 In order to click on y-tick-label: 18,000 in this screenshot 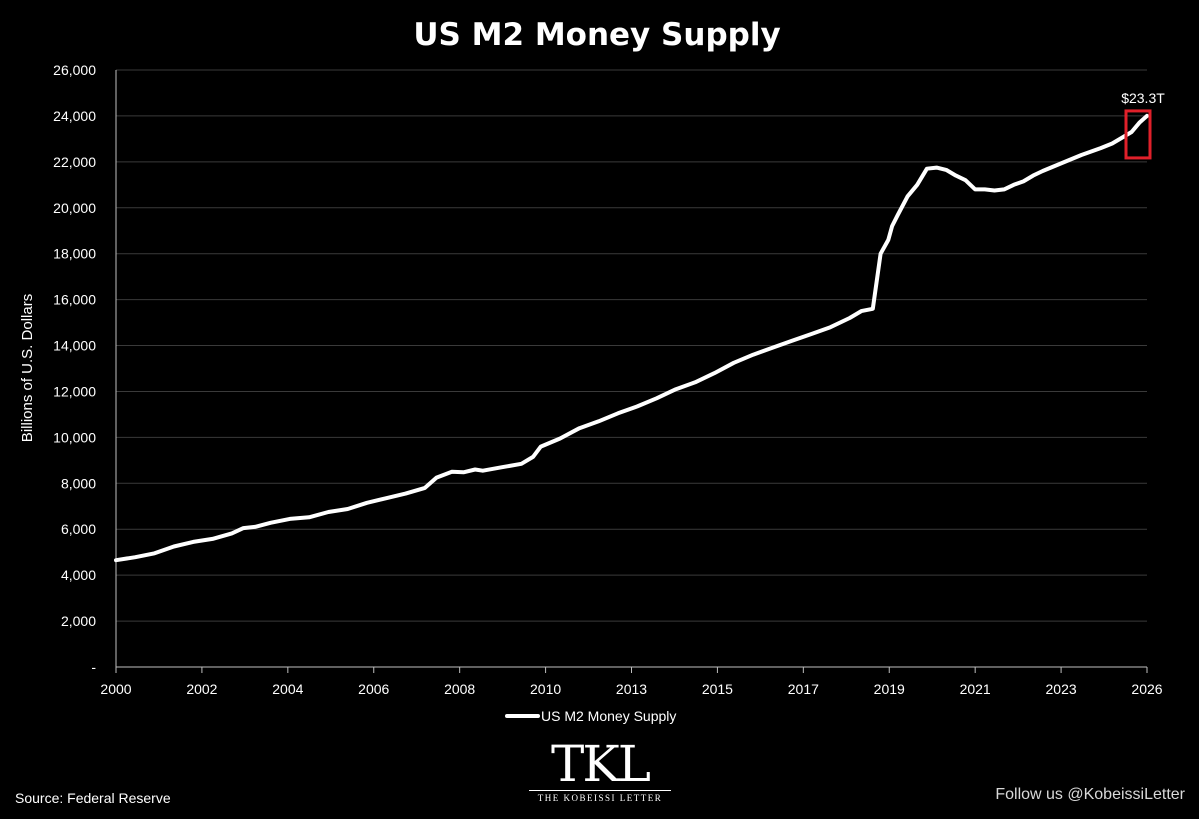, I will do `click(74, 254)`.